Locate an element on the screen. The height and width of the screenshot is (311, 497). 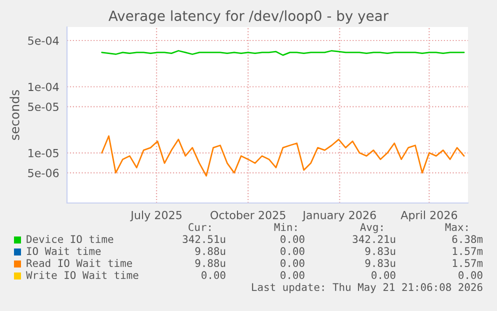
legend-label: Read IO Wait time is located at coordinates (79, 263).